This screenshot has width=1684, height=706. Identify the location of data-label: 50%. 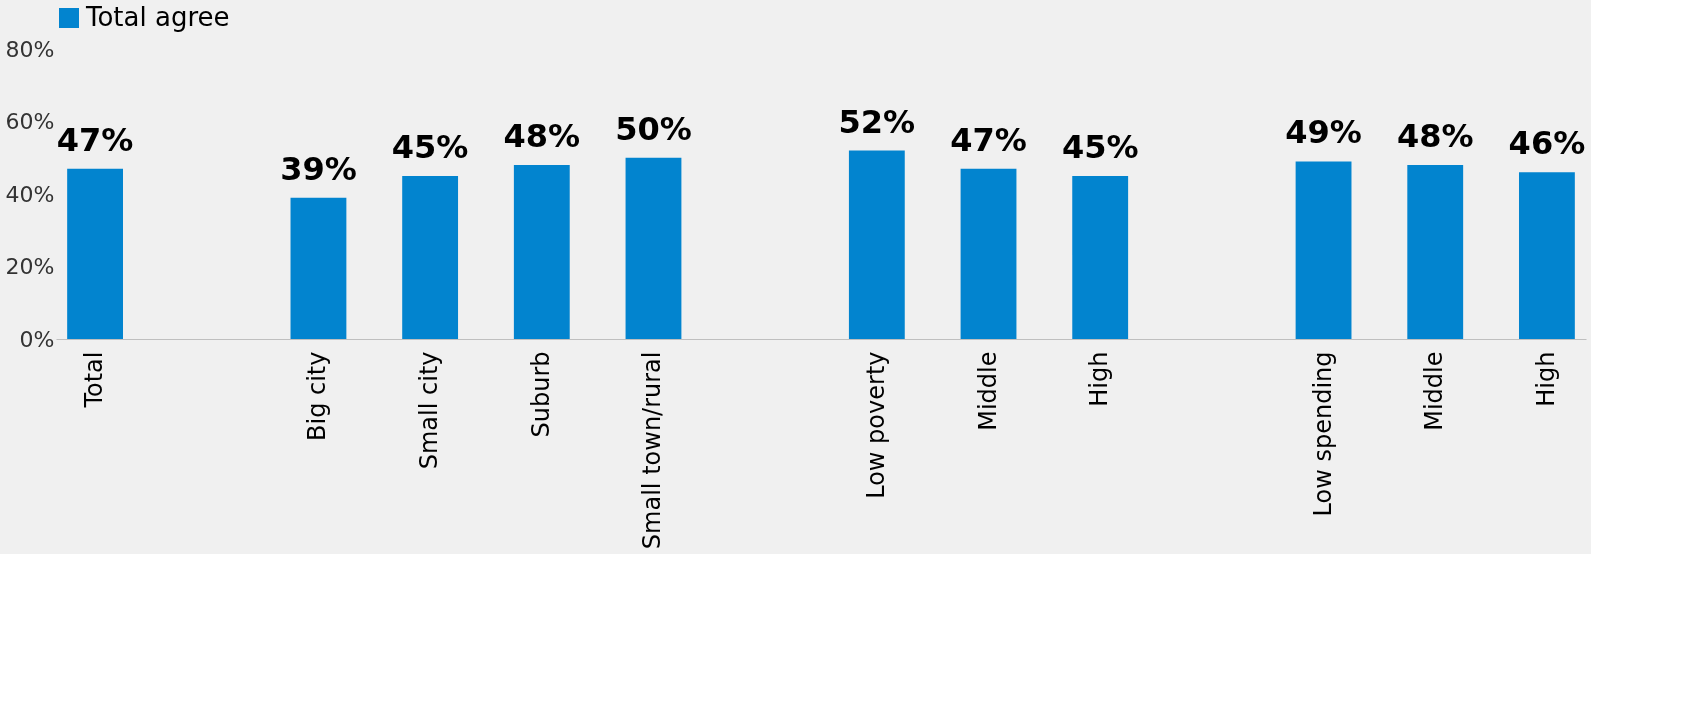
(653, 128).